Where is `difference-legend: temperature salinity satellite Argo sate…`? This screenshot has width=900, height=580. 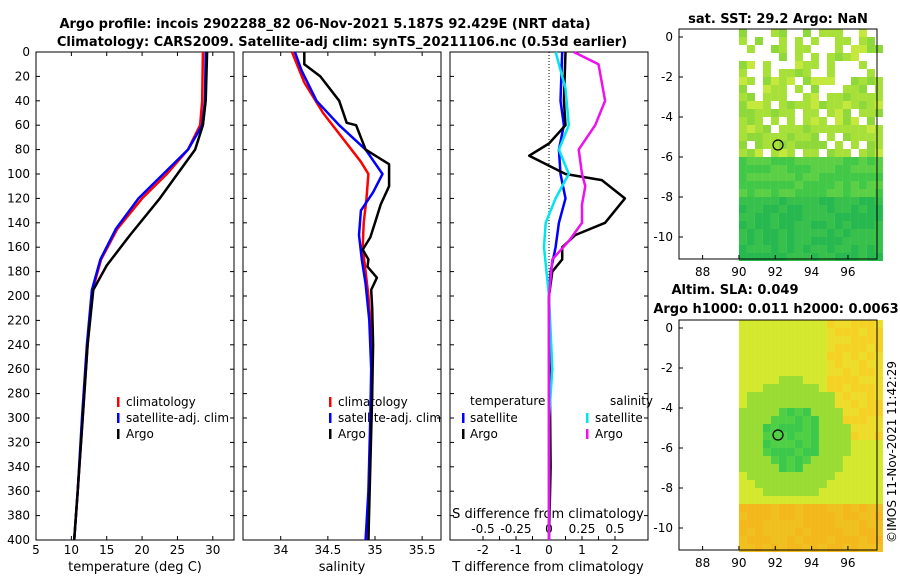 difference-legend: temperature salinity satellite Argo sate… is located at coordinates (552, 417).